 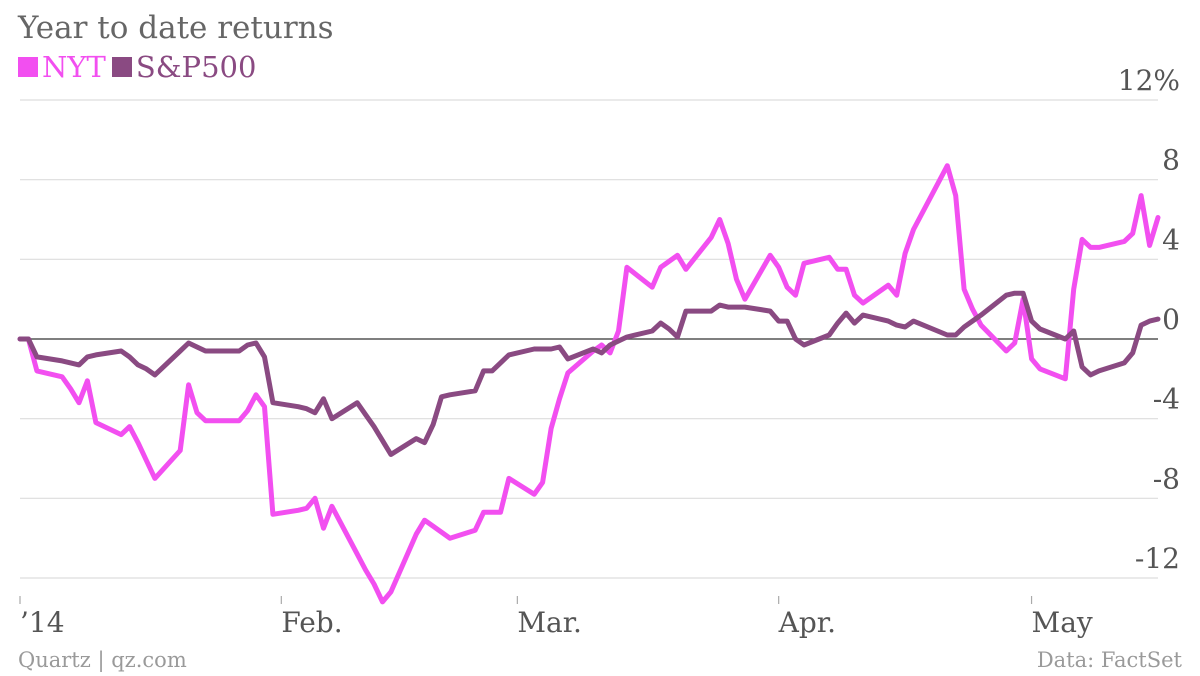 What do you see at coordinates (1166, 478) in the screenshot?
I see `y-tick-label: -8` at bounding box center [1166, 478].